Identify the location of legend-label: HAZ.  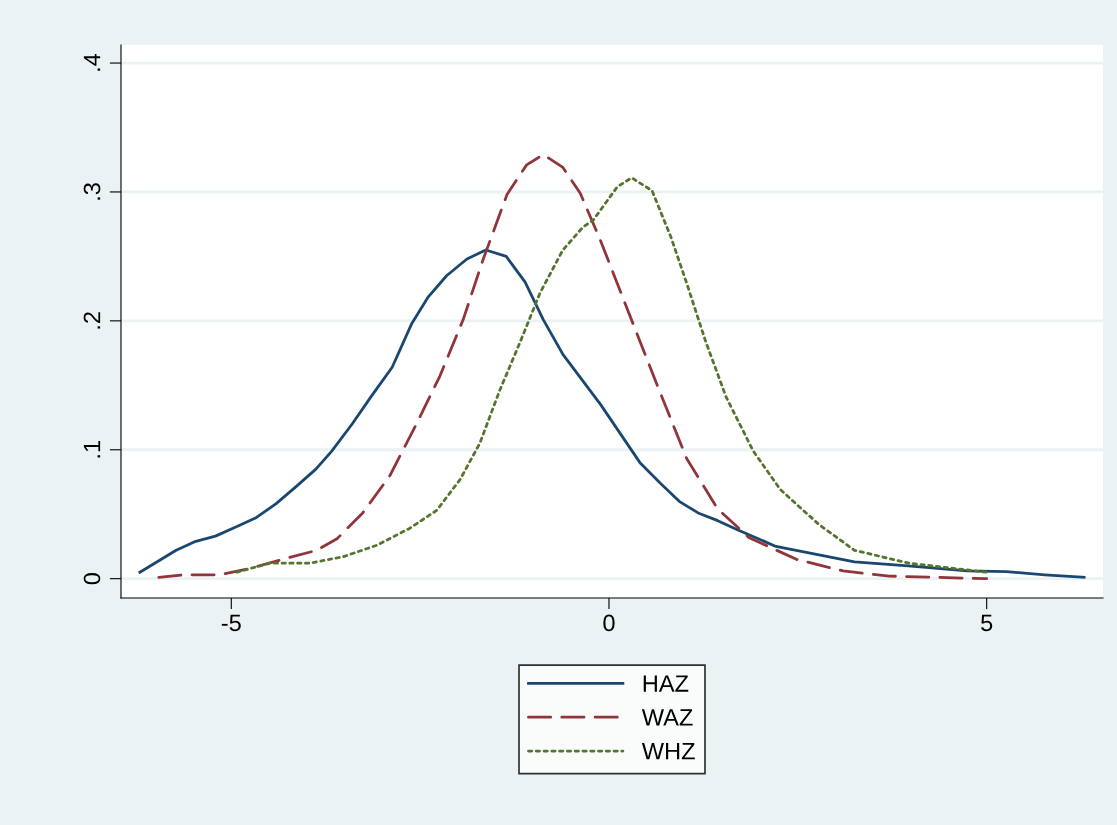
(666, 683).